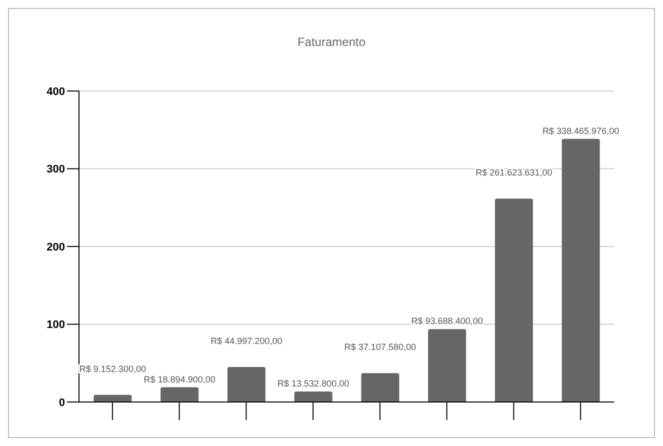 The image size is (663, 446). I want to click on data-label: R$ 93.688.400,00, so click(447, 321).